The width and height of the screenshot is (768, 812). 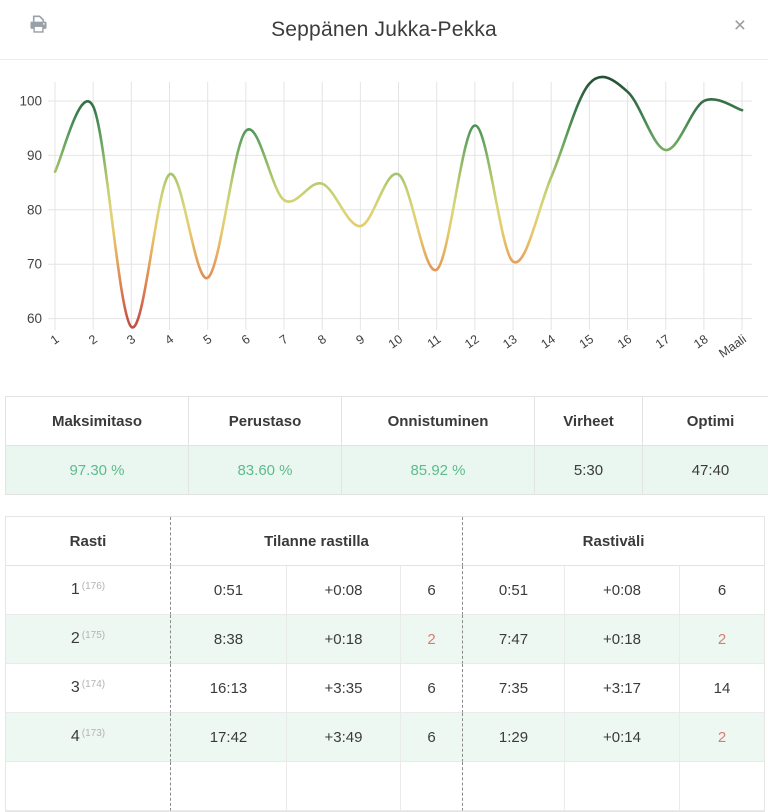 I want to click on tilanne-cell: 2, so click(x=431, y=639).